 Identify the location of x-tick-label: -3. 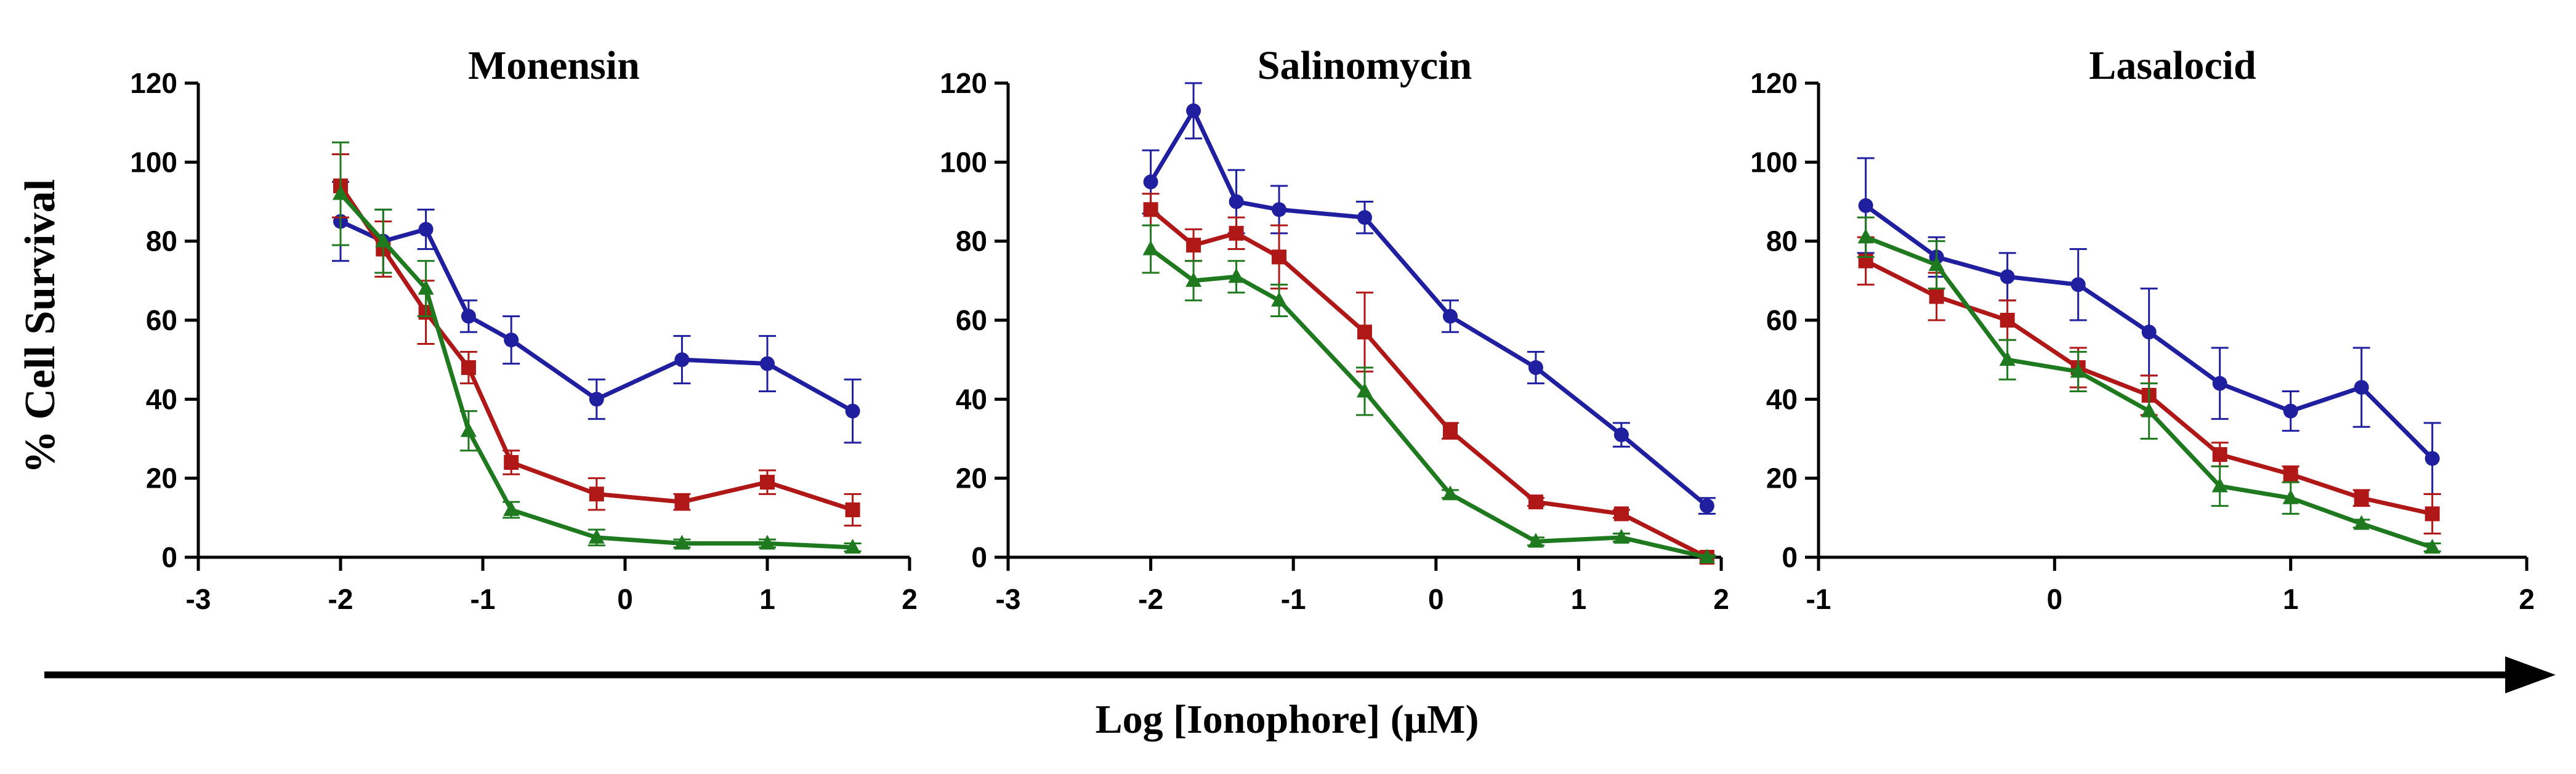
(1008, 599).